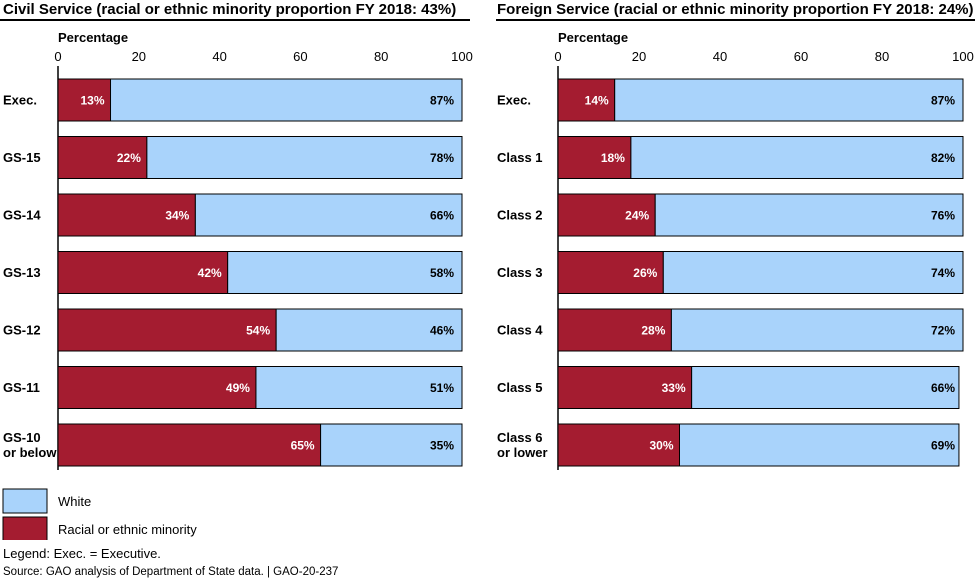 The image size is (980, 582). Describe the element at coordinates (674, 388) in the screenshot. I see `data-label-minority: 33%` at that location.